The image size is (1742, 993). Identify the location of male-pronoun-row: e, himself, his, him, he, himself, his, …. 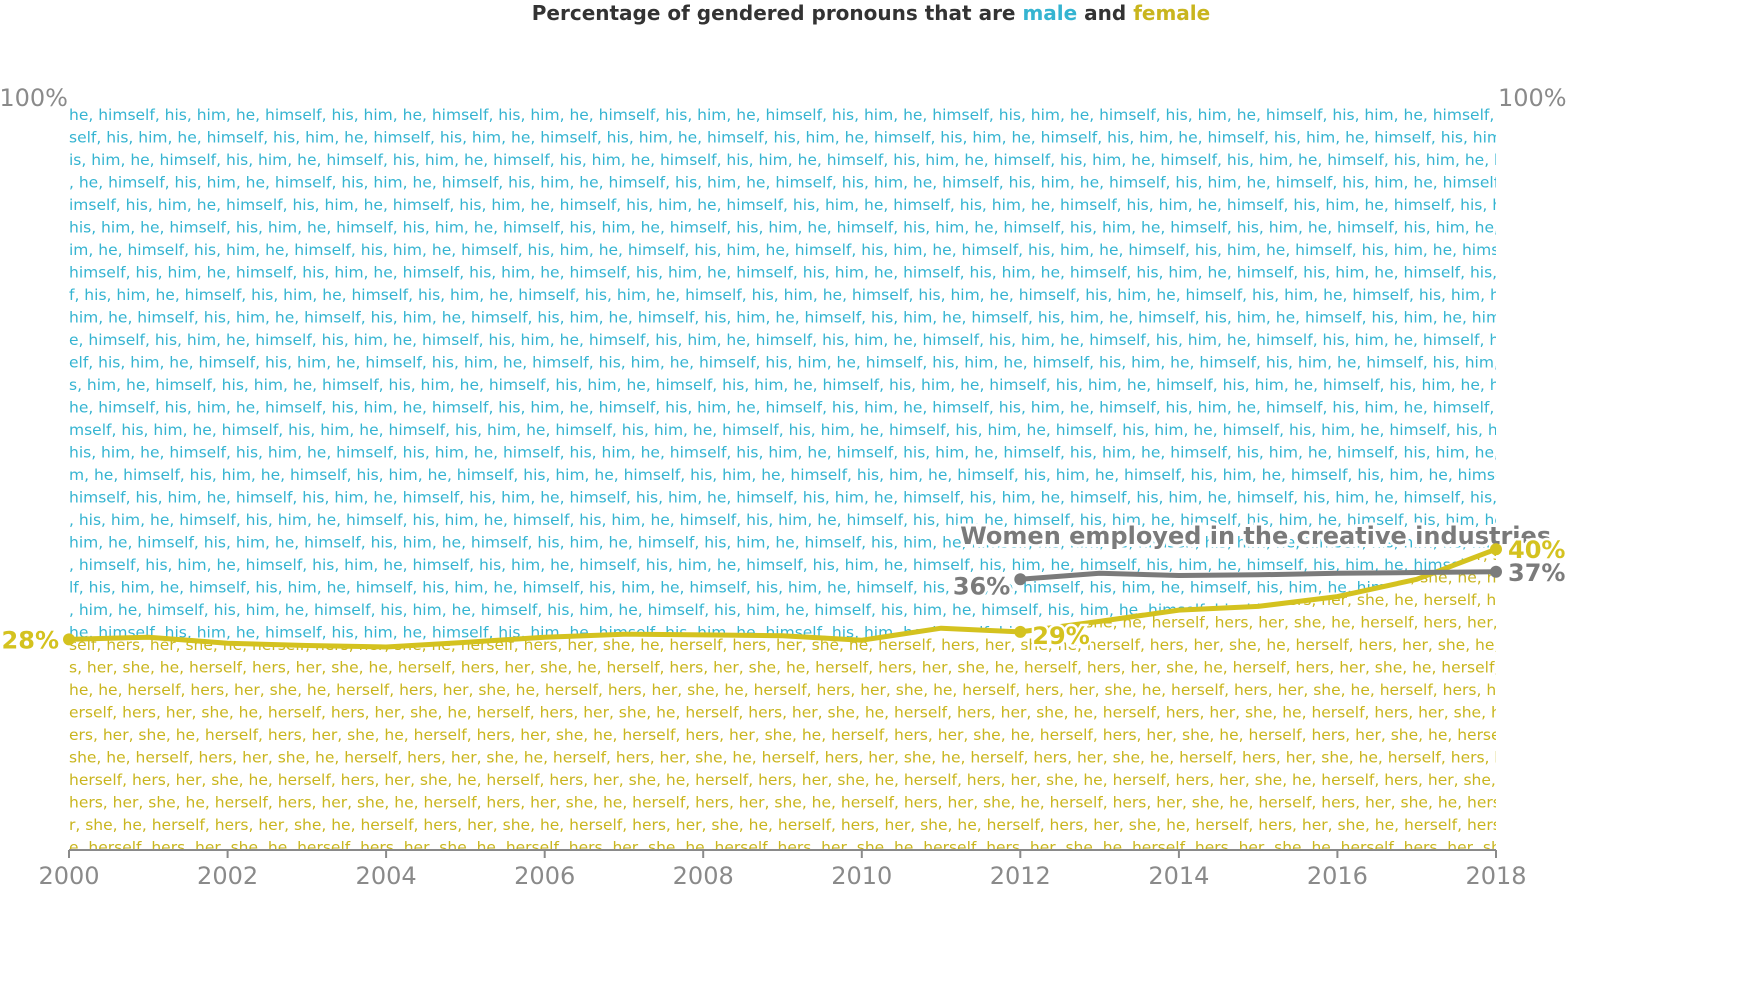
(905, 340).